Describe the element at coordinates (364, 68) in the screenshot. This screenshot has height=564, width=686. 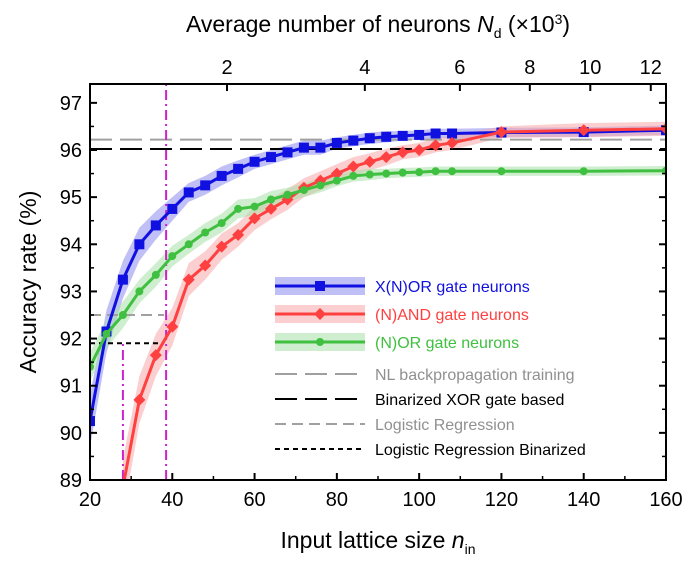
I see `x2-tick-label: 4` at that location.